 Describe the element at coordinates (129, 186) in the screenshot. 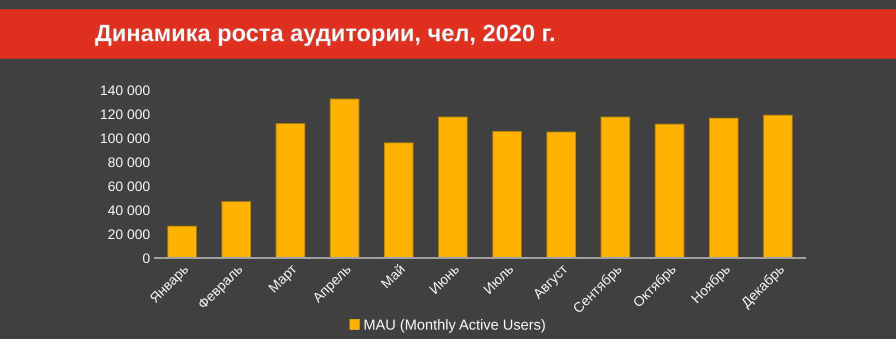

I see `y-tick-label: 60 000` at that location.